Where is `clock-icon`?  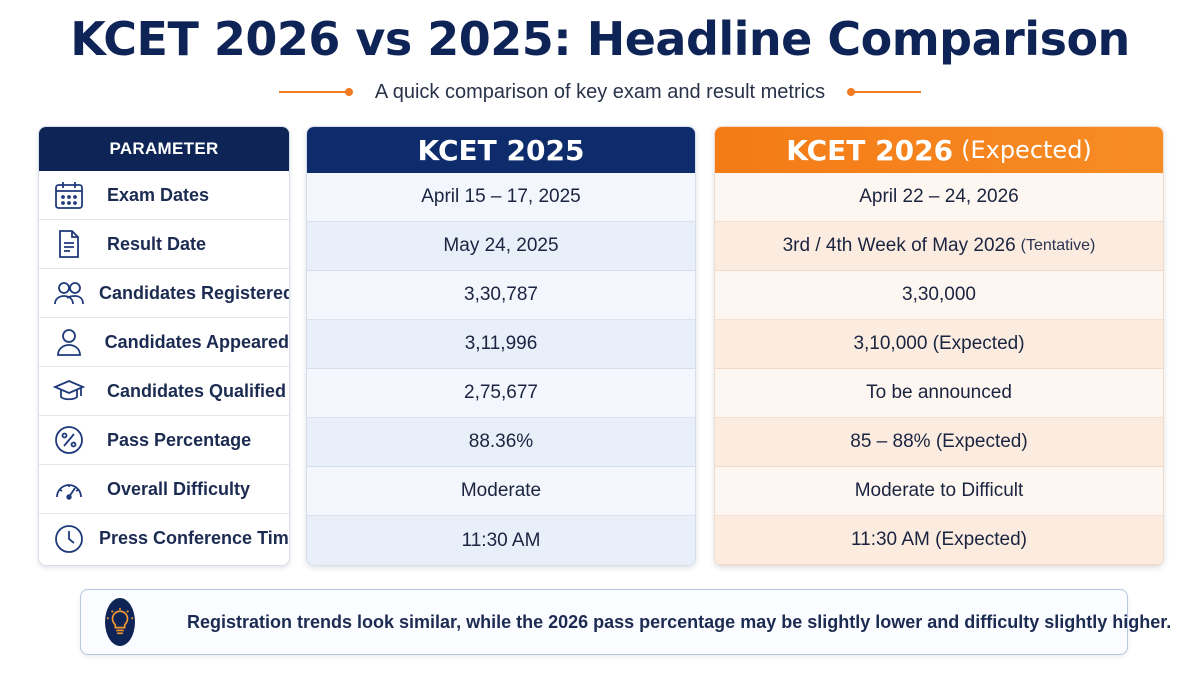
clock-icon is located at coordinates (69, 539).